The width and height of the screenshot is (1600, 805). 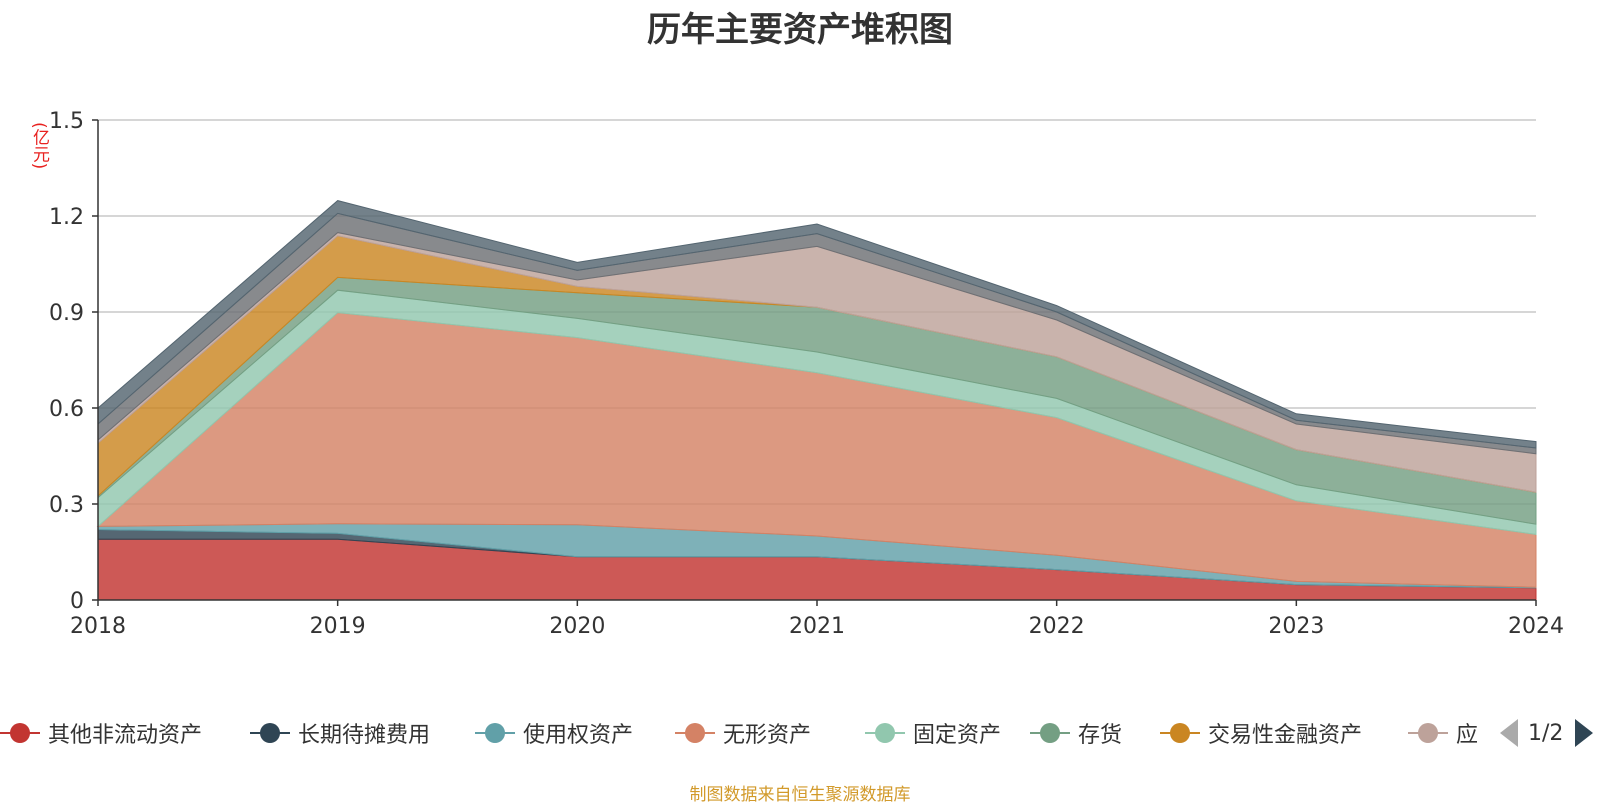 What do you see at coordinates (66, 409) in the screenshot?
I see `y-tick-label: 0.6` at bounding box center [66, 409].